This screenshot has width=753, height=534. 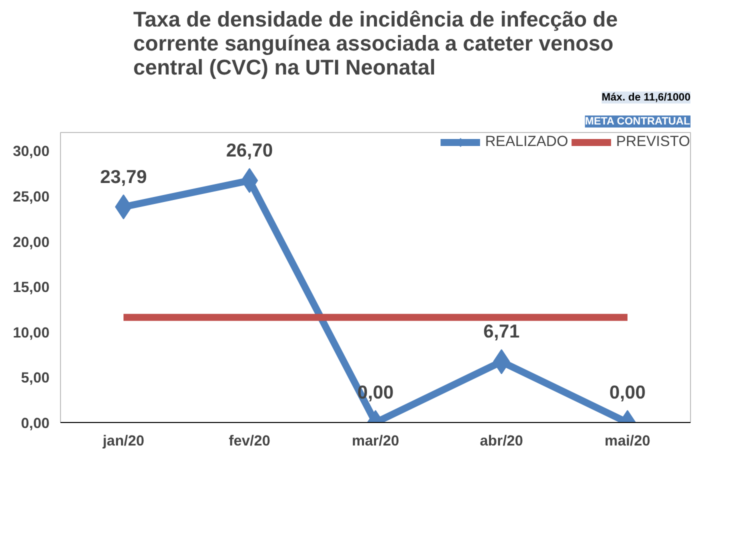 What do you see at coordinates (637, 122) in the screenshot?
I see `text: META CONTRATUAL` at bounding box center [637, 122].